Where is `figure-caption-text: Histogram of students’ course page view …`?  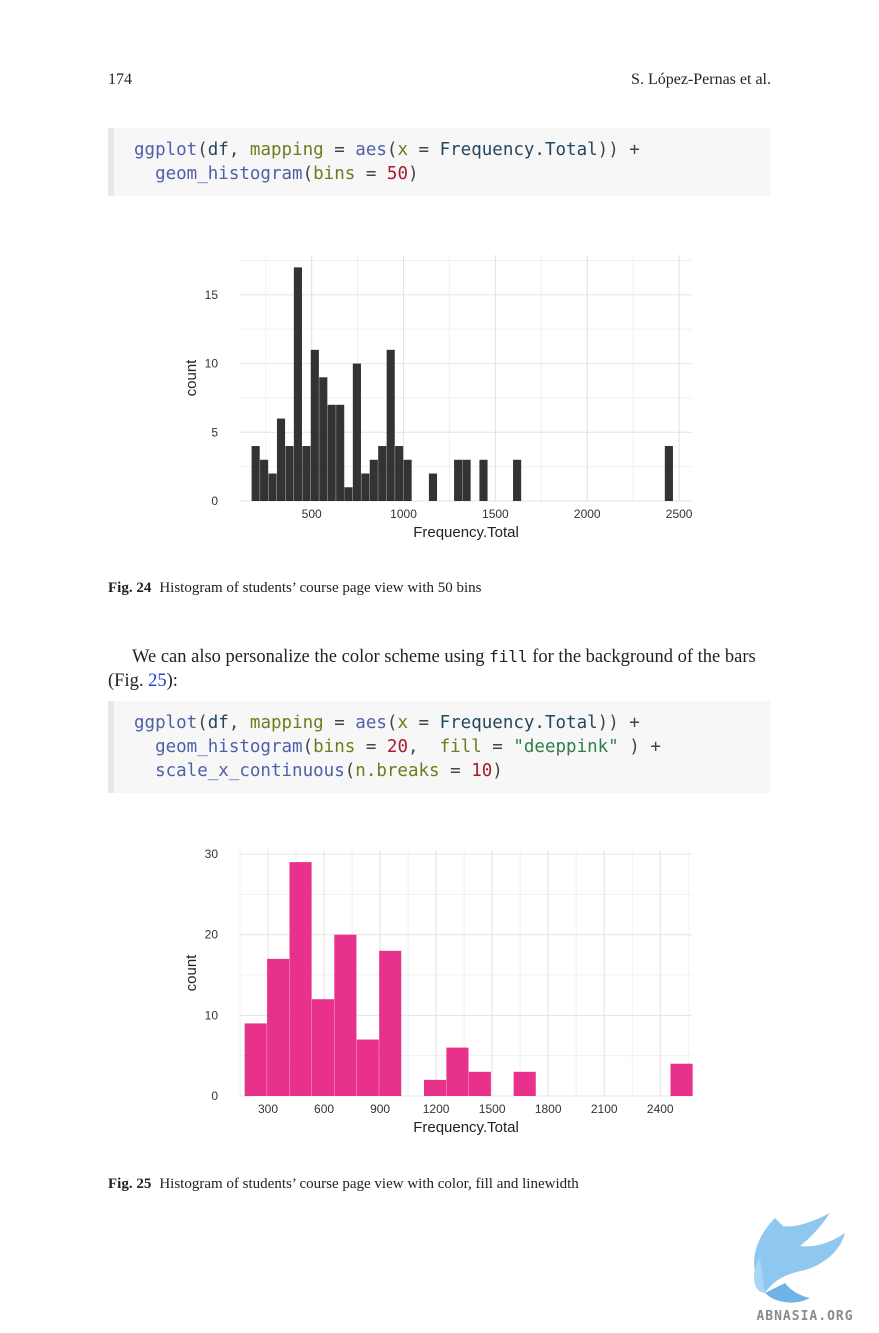 figure-caption-text: Histogram of students’ course page view … is located at coordinates (369, 1184).